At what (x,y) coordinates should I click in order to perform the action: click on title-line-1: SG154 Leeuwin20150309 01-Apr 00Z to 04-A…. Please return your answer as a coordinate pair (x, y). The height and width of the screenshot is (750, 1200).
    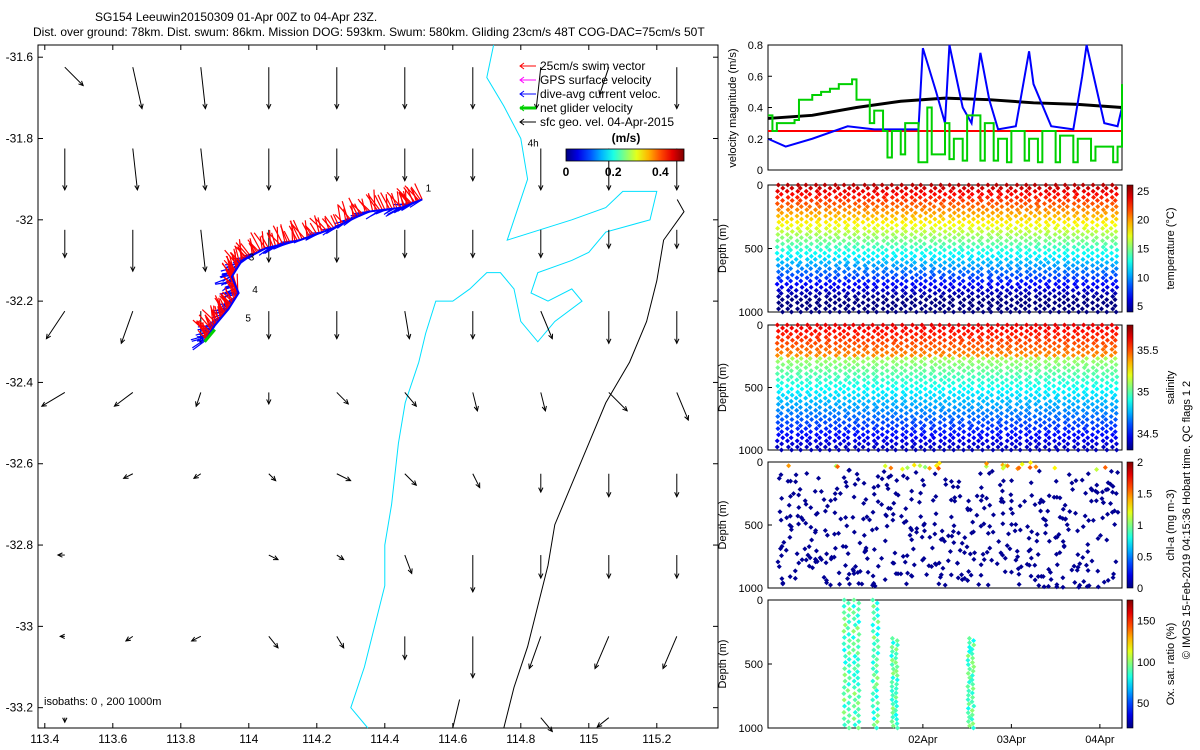
    Looking at the image, I should click on (236, 17).